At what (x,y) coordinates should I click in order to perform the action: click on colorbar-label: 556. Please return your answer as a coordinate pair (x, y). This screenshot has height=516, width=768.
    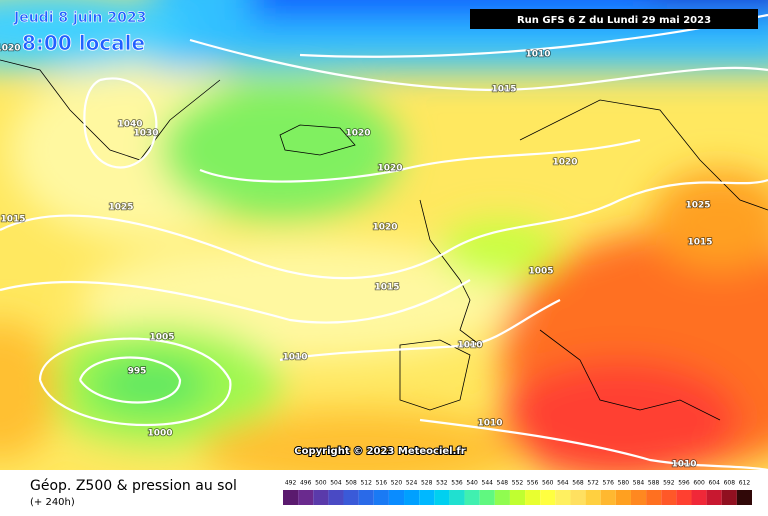
    Looking at the image, I should click on (533, 483).